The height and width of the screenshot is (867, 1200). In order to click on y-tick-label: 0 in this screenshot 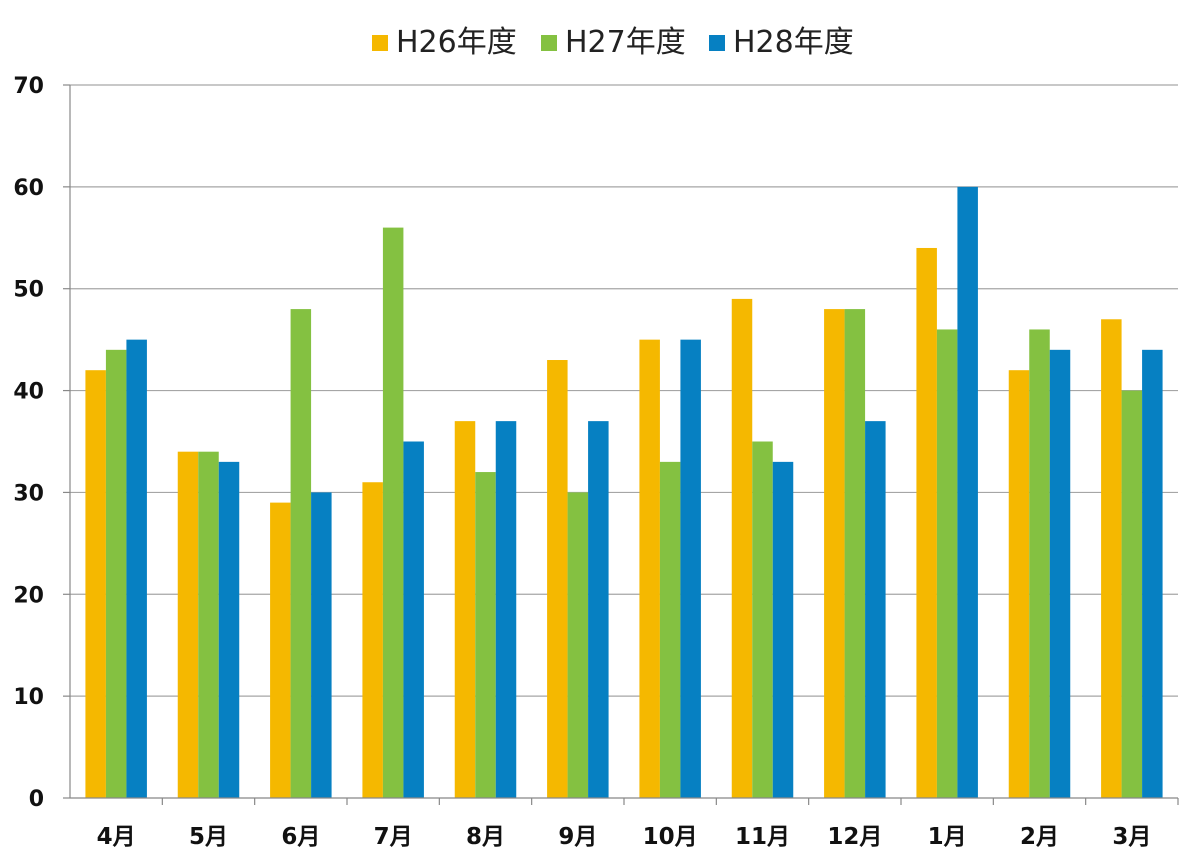, I will do `click(36, 799)`.